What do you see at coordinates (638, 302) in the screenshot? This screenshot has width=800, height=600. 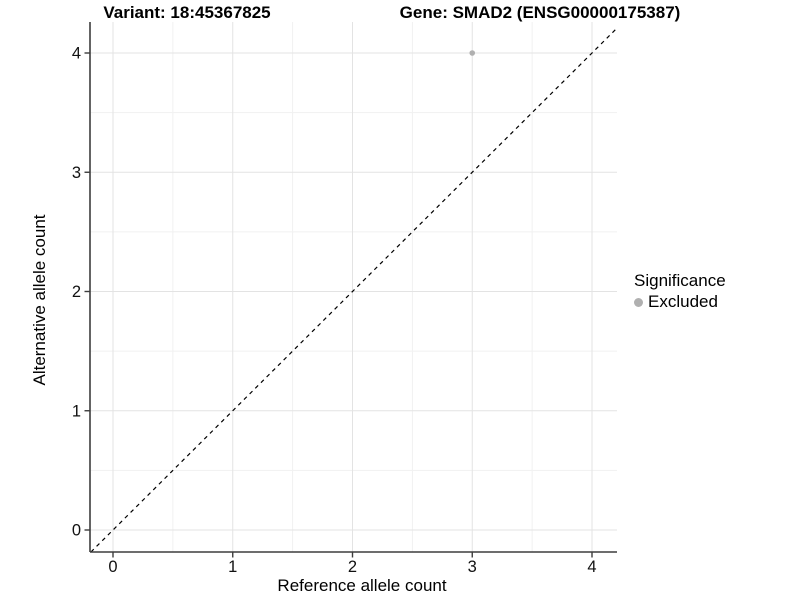 I see `legend-point-icon` at bounding box center [638, 302].